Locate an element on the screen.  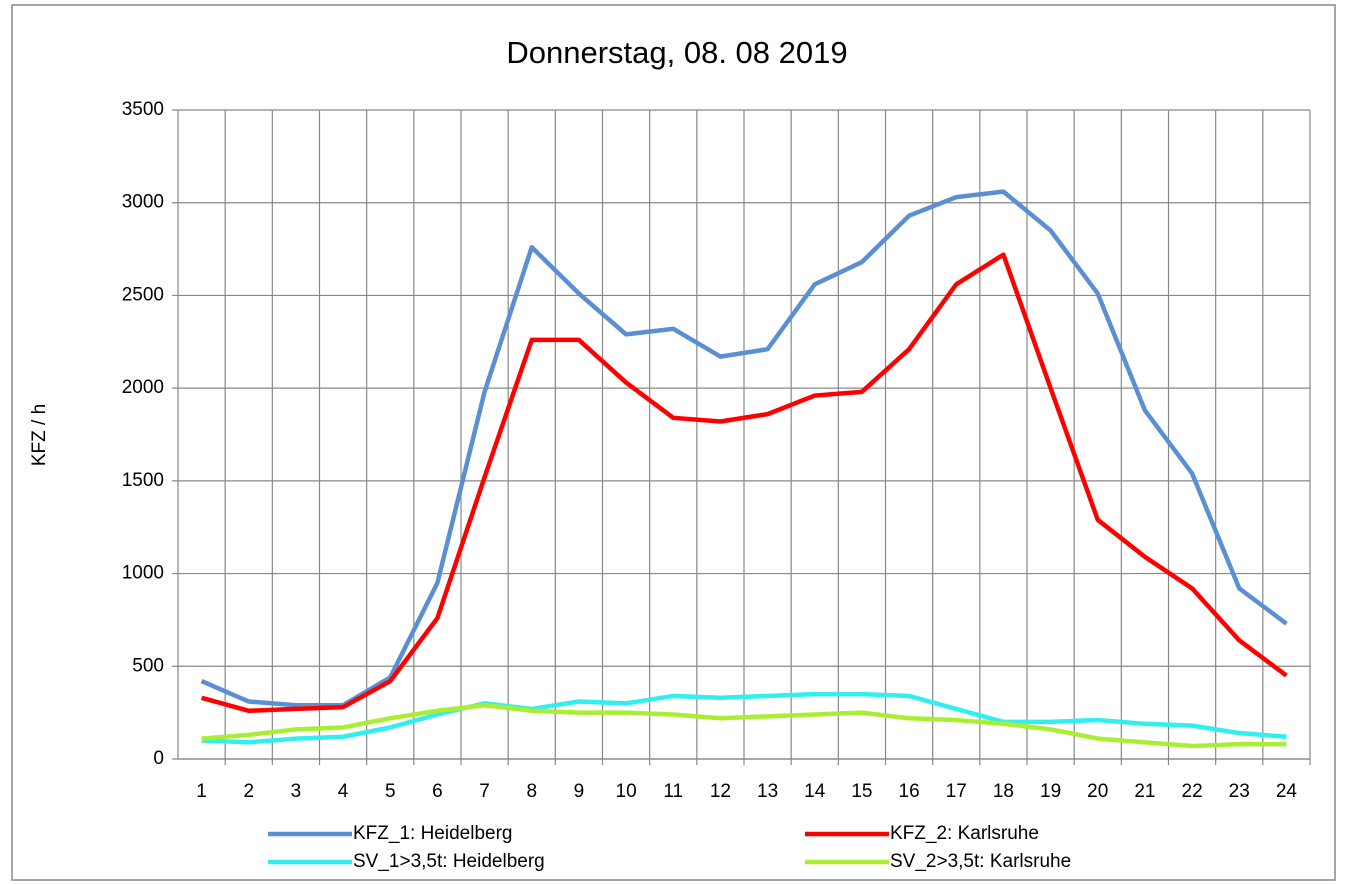
legend-label: SV_2>3,5t: Karlsruhe is located at coordinates (980, 861).